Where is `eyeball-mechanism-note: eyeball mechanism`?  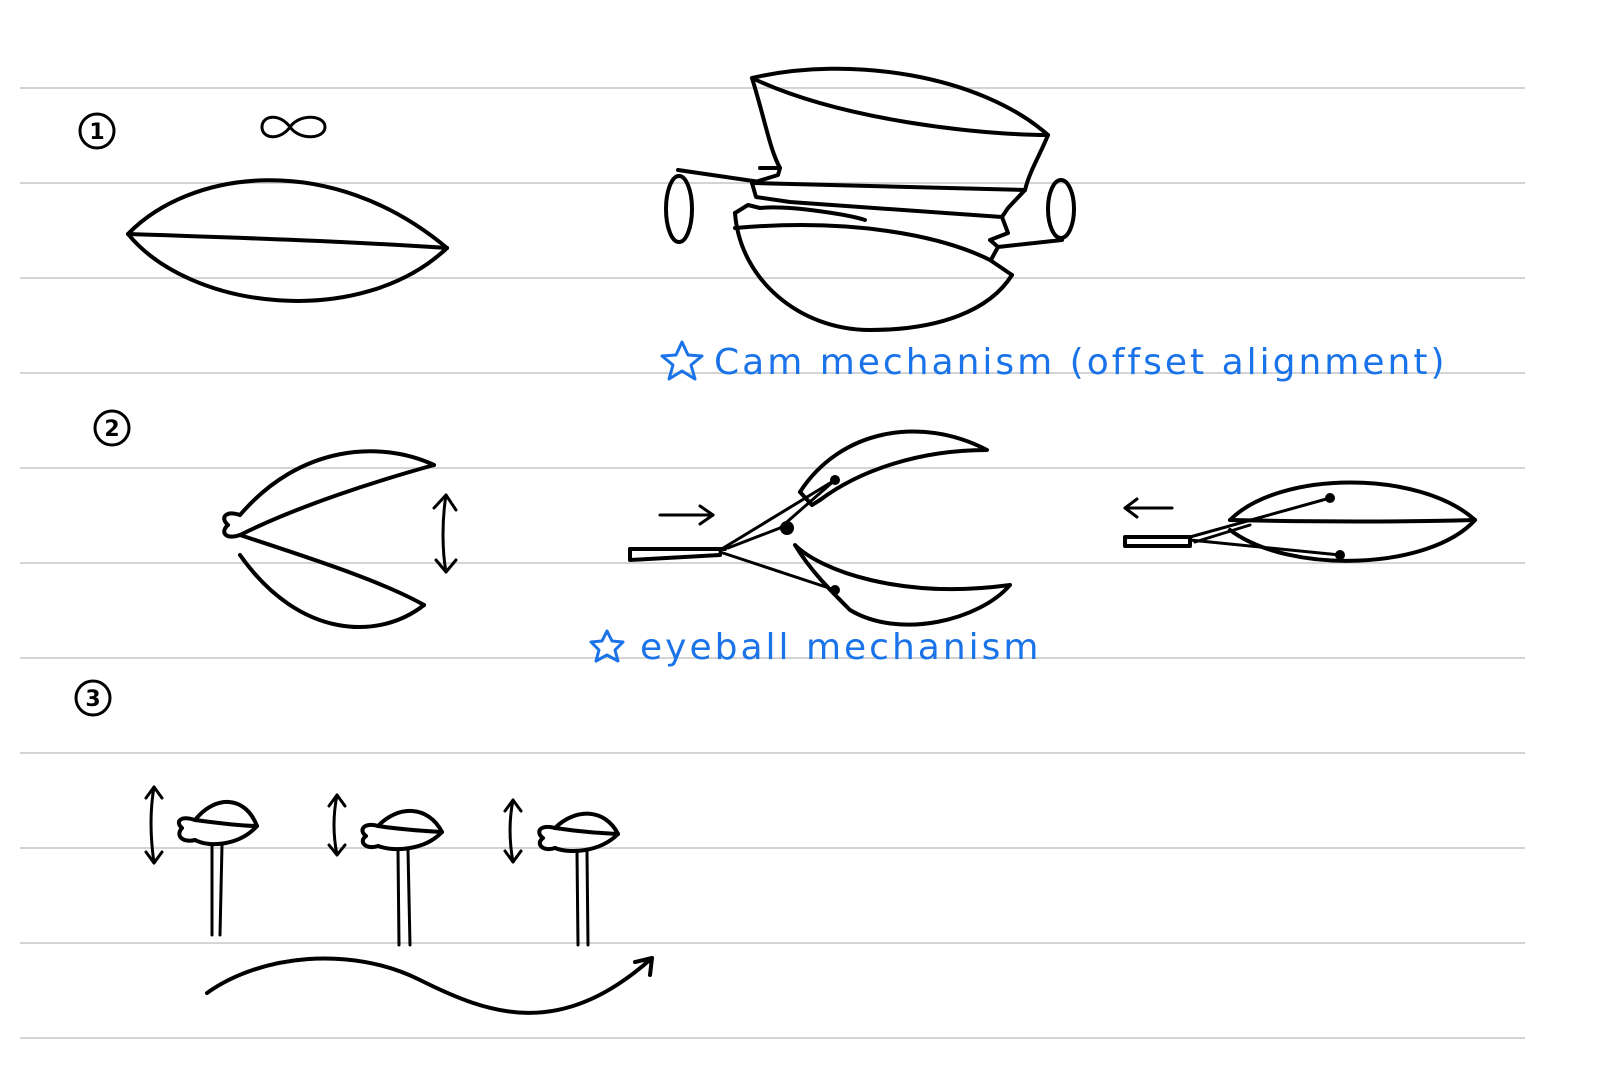 eyeball-mechanism-note: eyeball mechanism is located at coordinates (815, 647).